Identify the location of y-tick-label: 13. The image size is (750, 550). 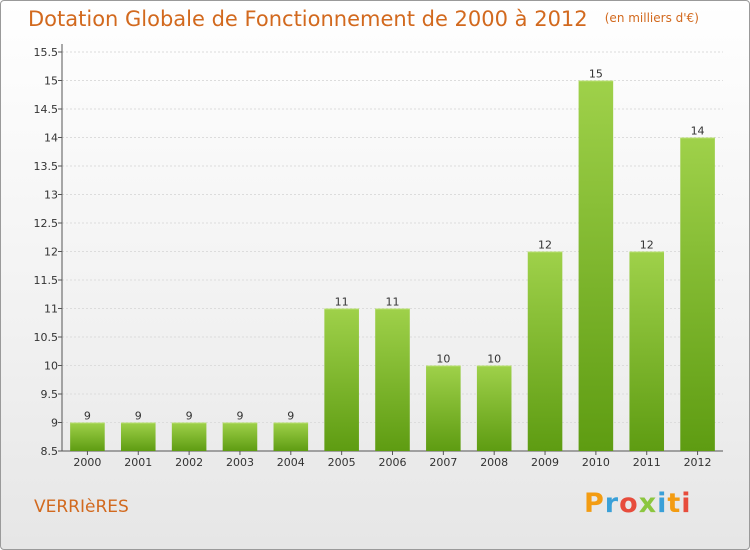
(51, 195).